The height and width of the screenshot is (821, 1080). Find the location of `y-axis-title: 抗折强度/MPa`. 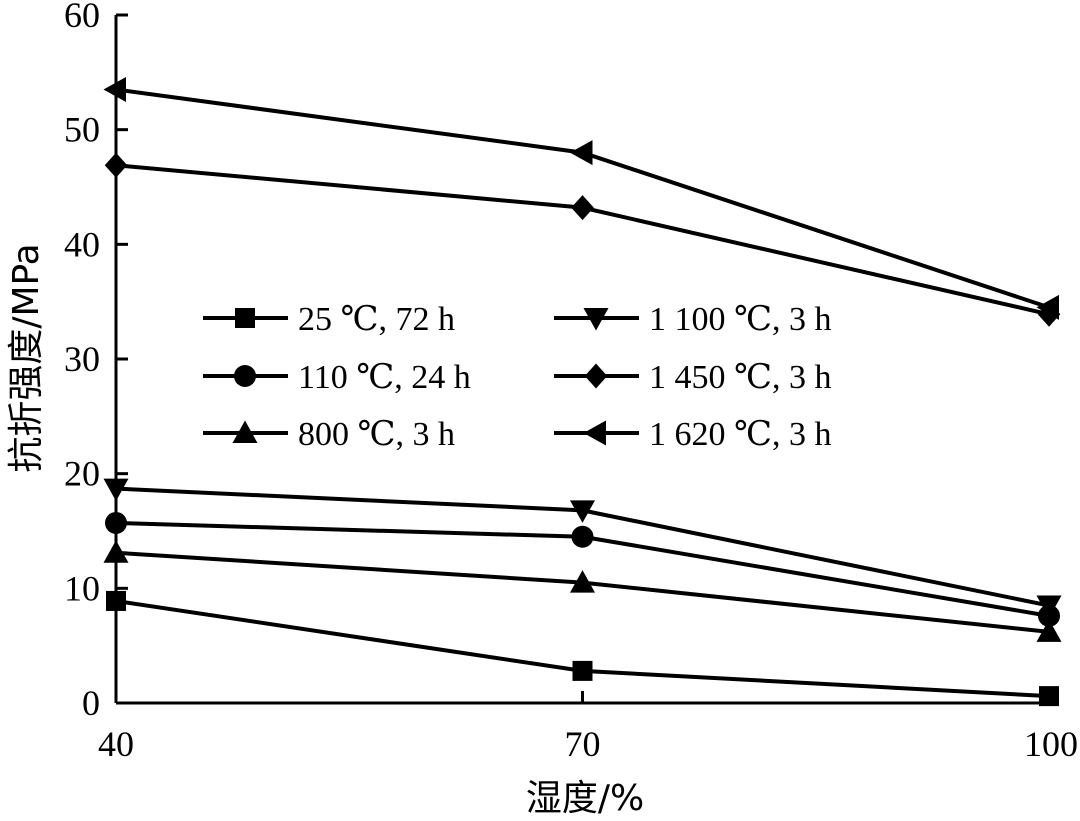

y-axis-title: 抗折强度/MPa is located at coordinates (26, 357).